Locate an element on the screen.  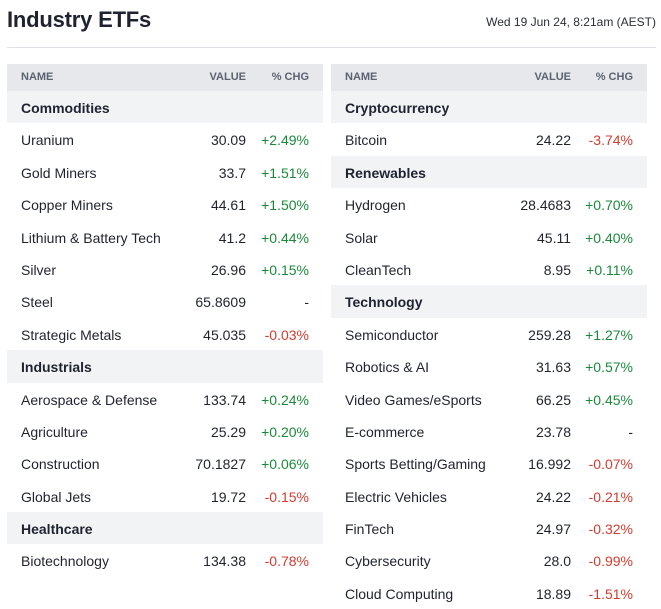
etf-percent-change: -3.74% is located at coordinates (610, 140).